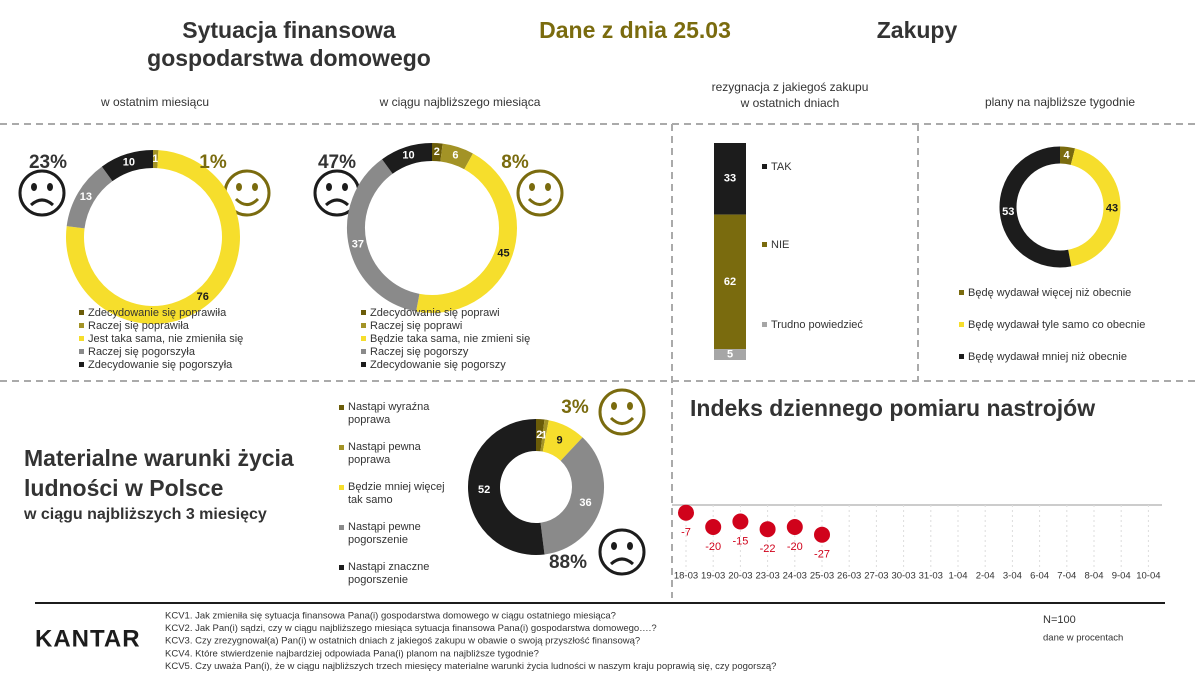 The height and width of the screenshot is (675, 1198). Describe the element at coordinates (817, 325) in the screenshot. I see `legend-label: Trudno powiedzieć` at that location.